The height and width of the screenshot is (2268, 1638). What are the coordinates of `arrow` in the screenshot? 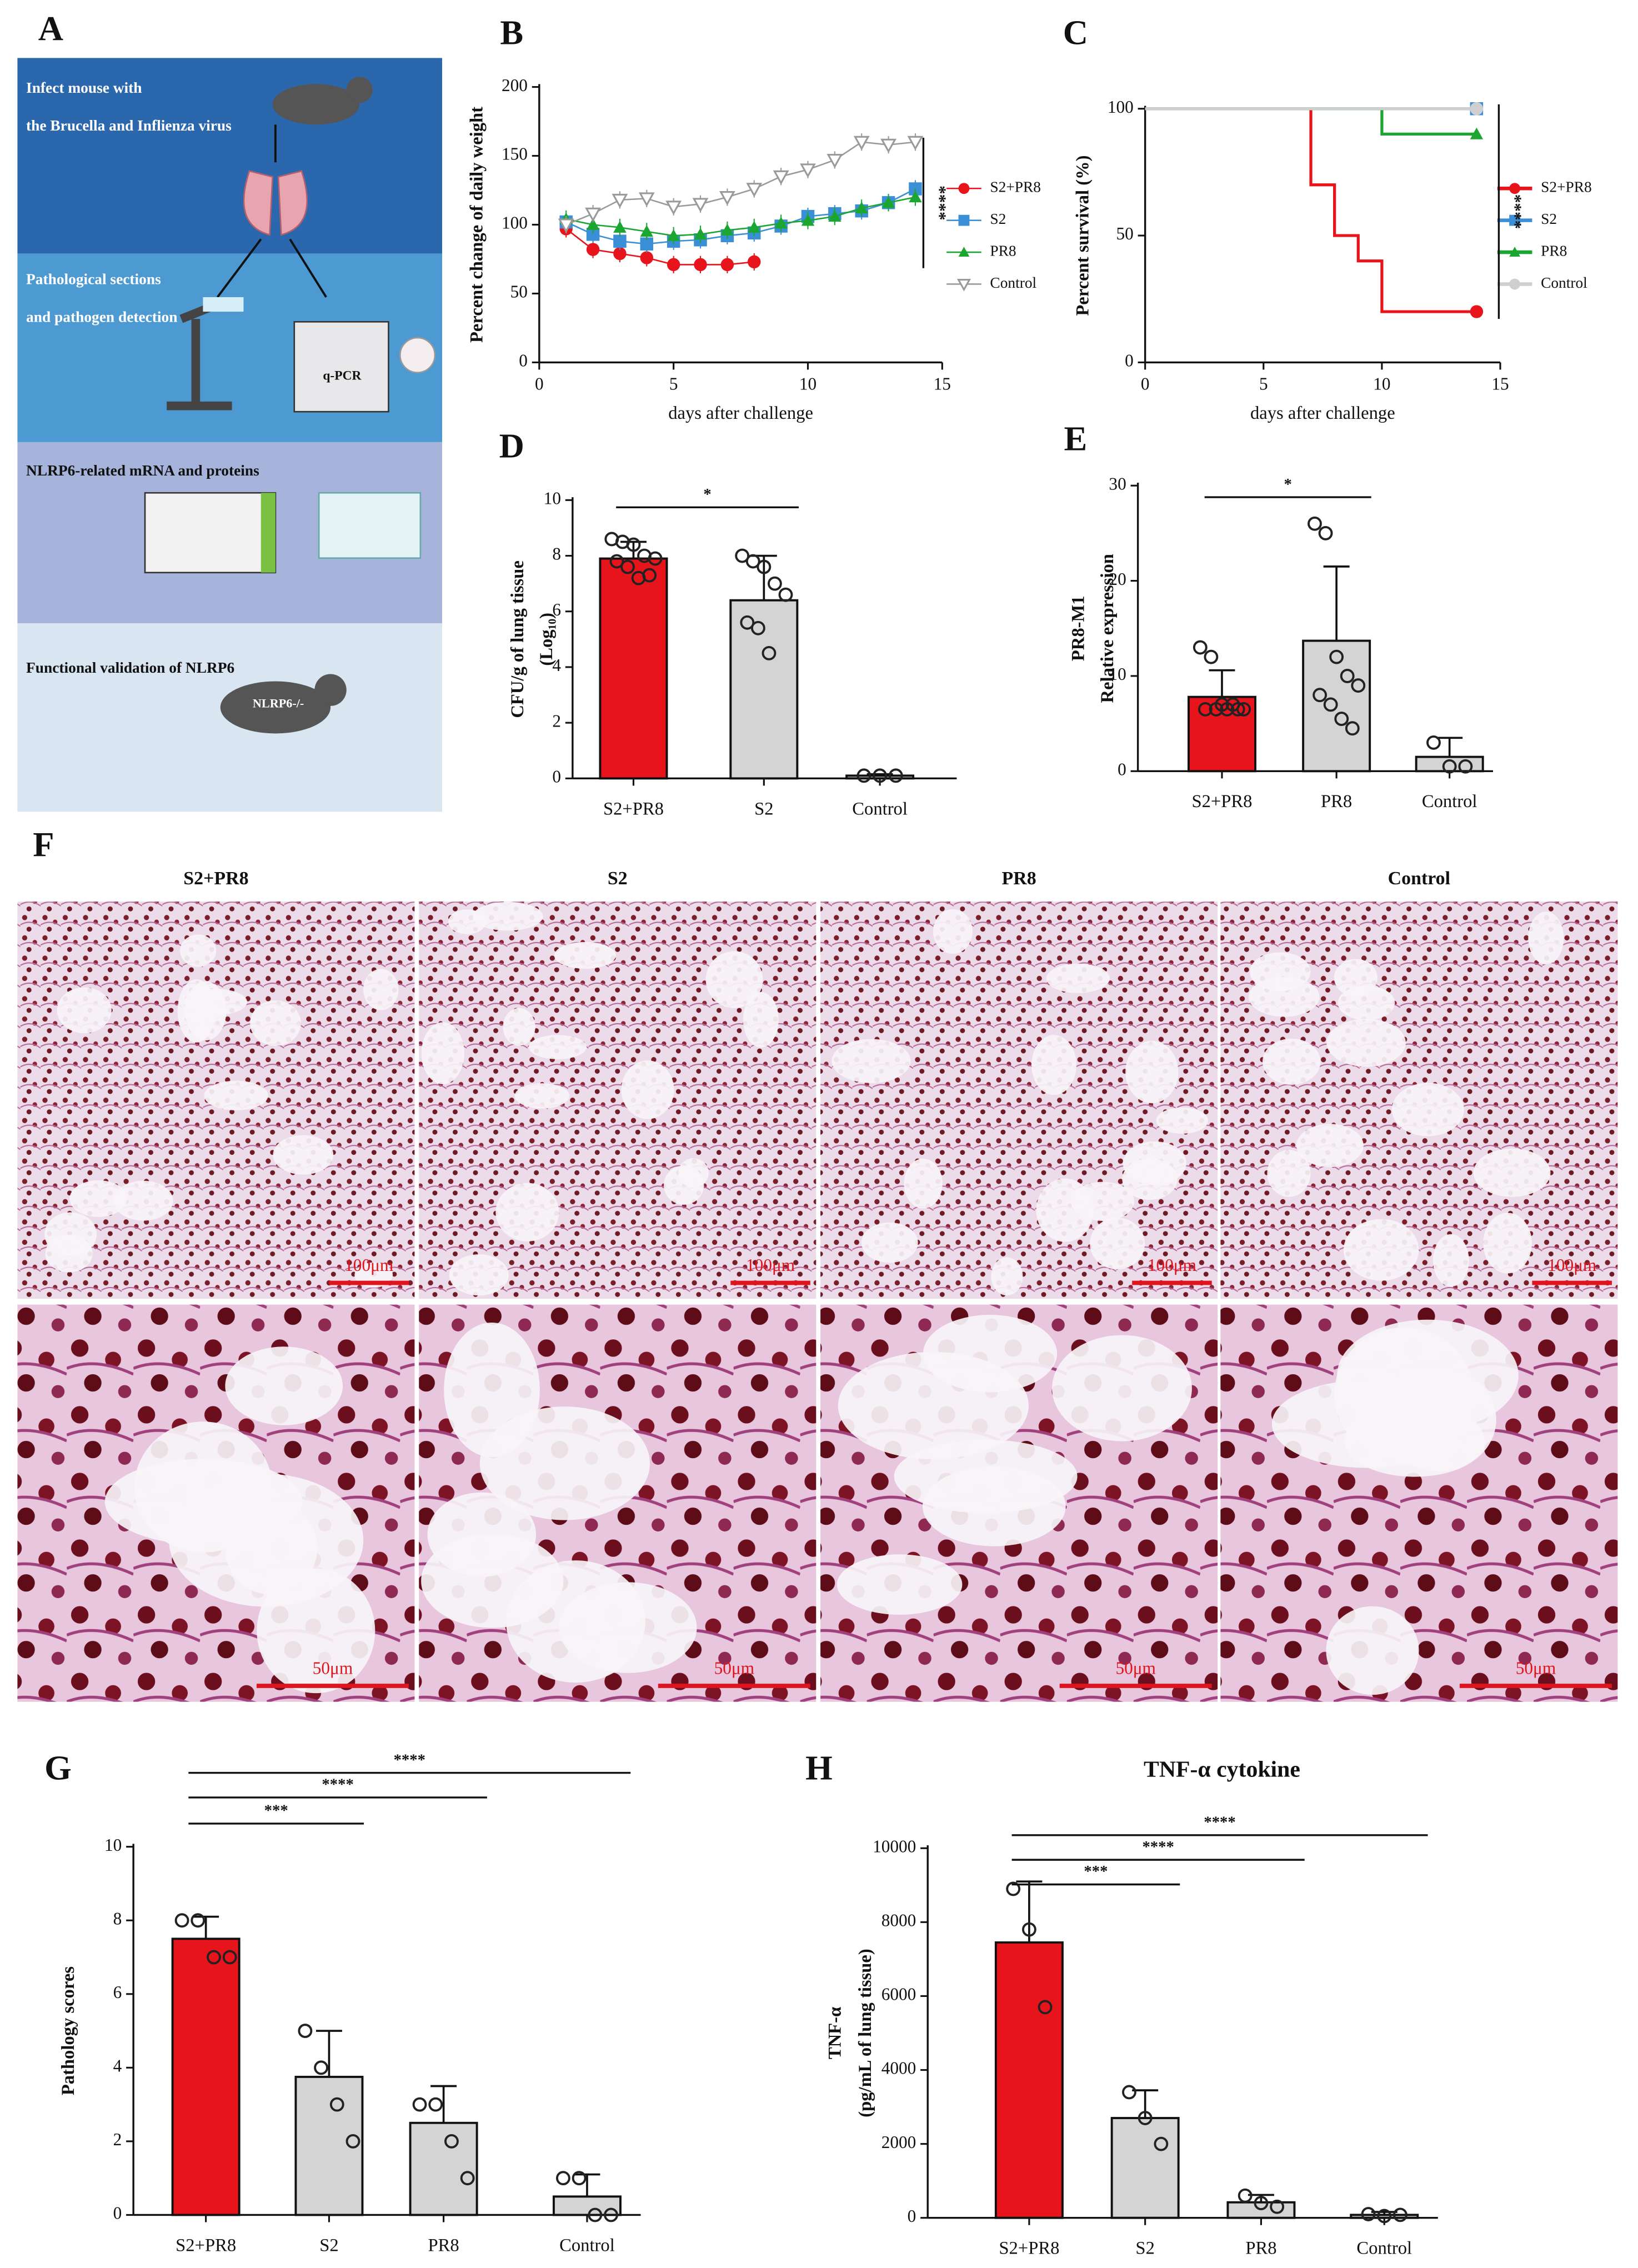 It's located at (308, 268).